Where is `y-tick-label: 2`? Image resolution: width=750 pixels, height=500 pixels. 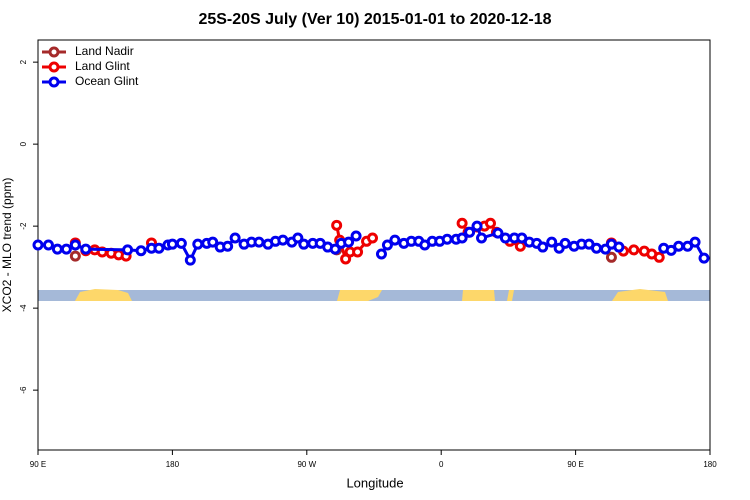
y-tick-label: 2 is located at coordinates (23, 61).